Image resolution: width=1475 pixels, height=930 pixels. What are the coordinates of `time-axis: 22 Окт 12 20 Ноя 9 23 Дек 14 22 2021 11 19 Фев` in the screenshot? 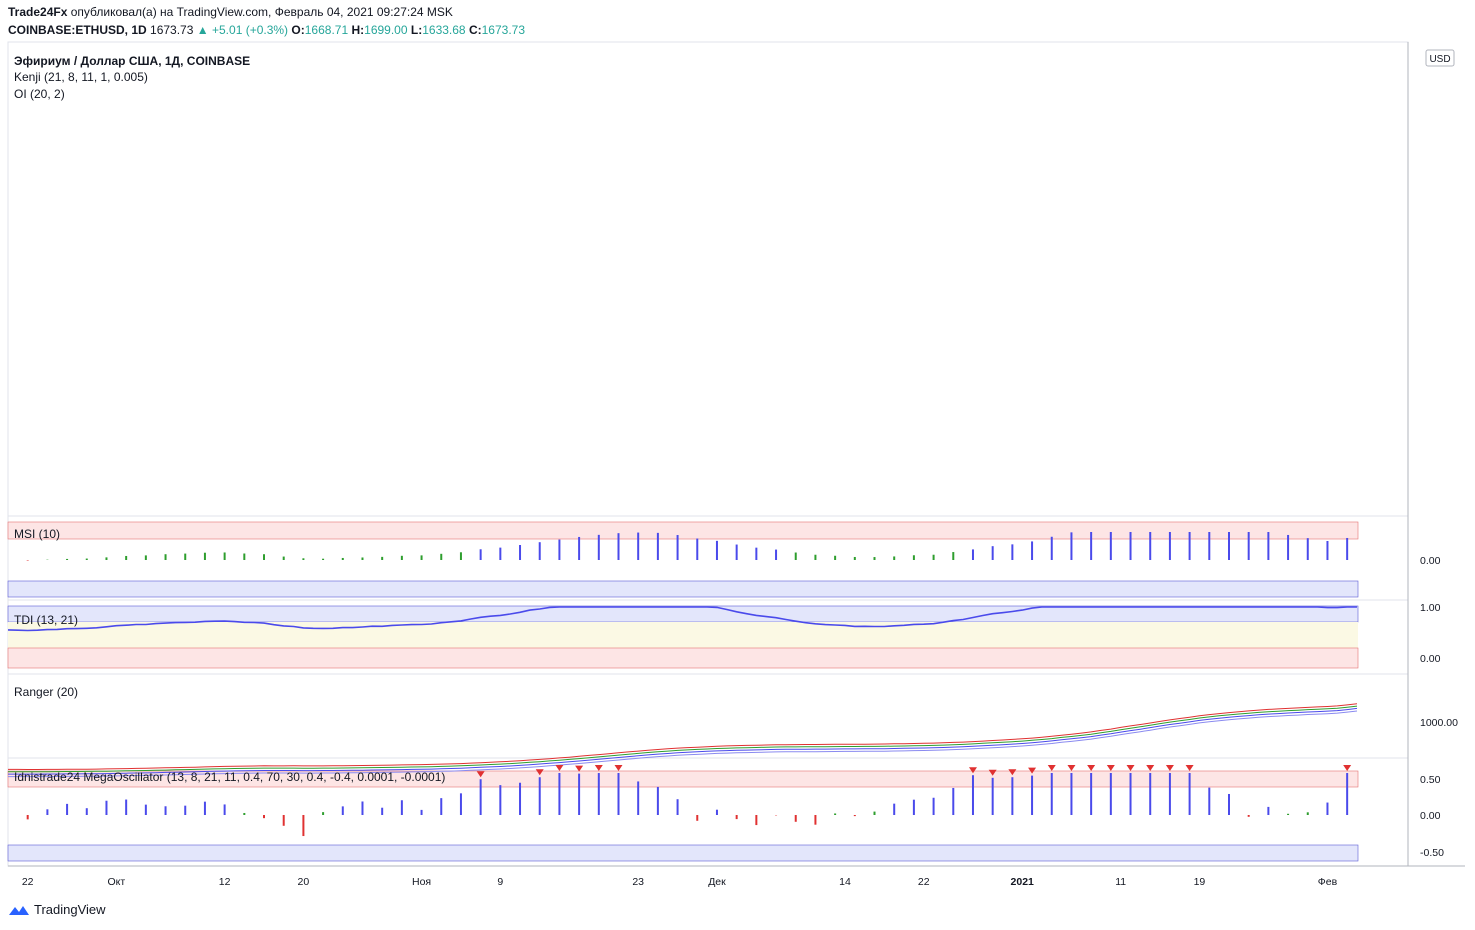 It's located at (680, 882).